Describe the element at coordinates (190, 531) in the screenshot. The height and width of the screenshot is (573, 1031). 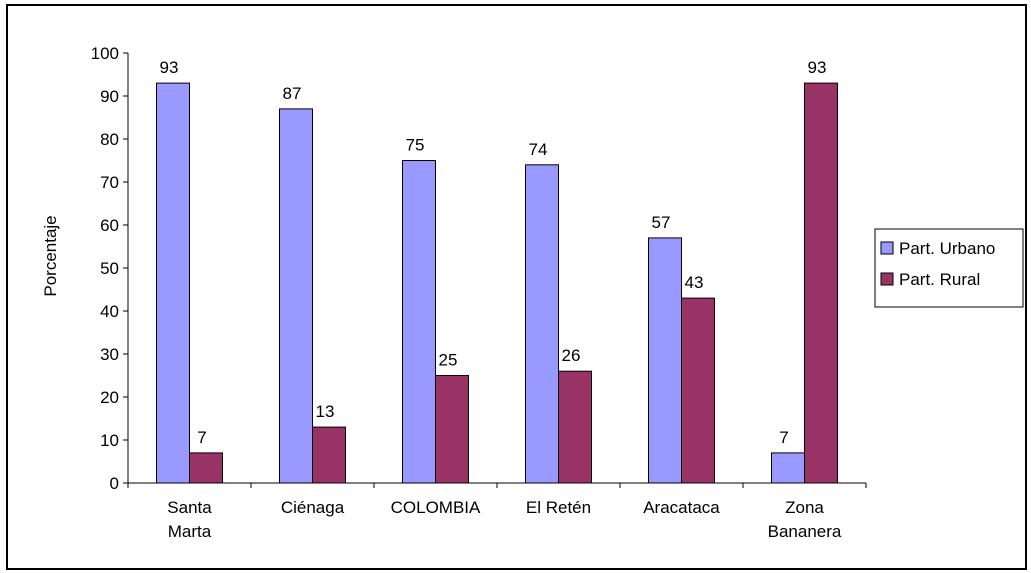
I see `x-tick-label: Marta` at that location.